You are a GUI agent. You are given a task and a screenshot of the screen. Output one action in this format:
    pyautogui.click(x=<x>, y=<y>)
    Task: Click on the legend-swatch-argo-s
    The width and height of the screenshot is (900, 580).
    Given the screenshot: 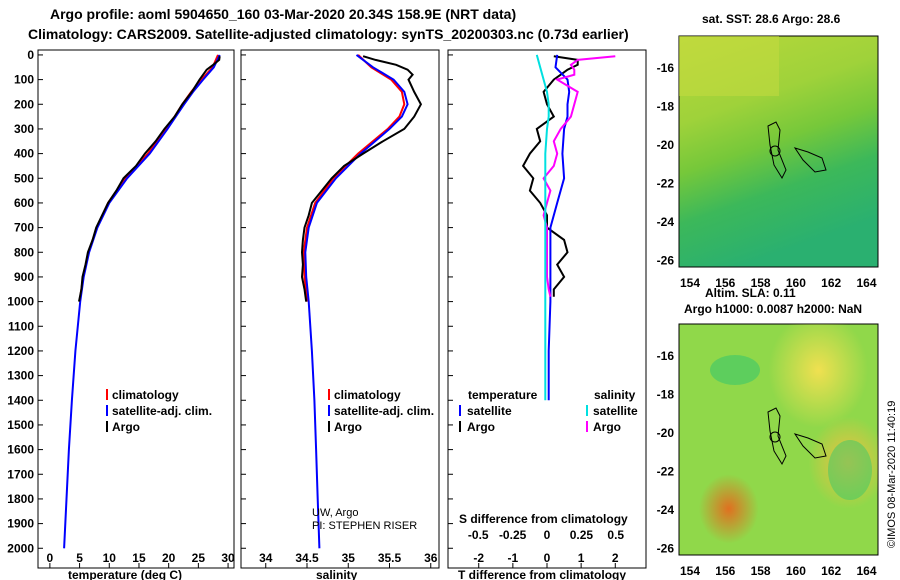 What is the action you would take?
    pyautogui.click(x=329, y=426)
    